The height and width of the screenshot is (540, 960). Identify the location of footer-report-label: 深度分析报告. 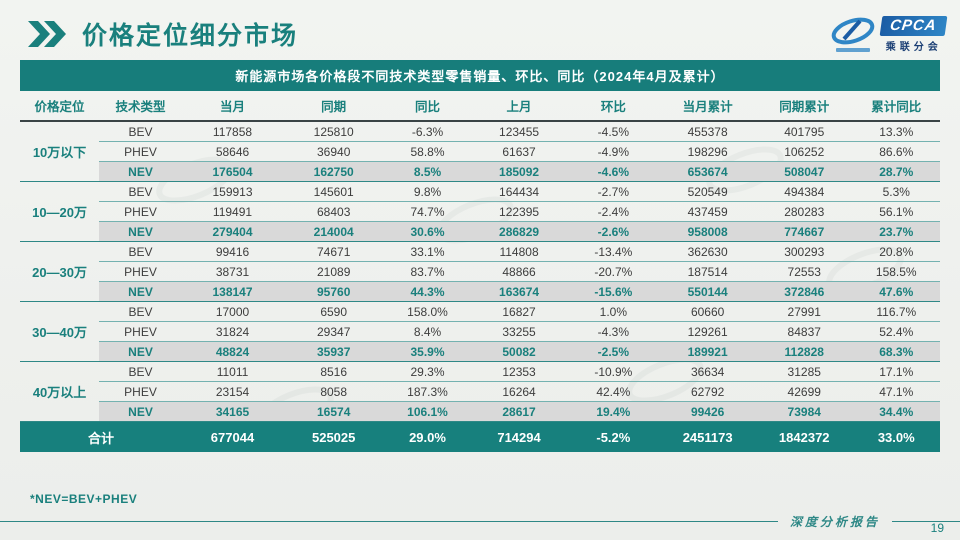
(834, 522).